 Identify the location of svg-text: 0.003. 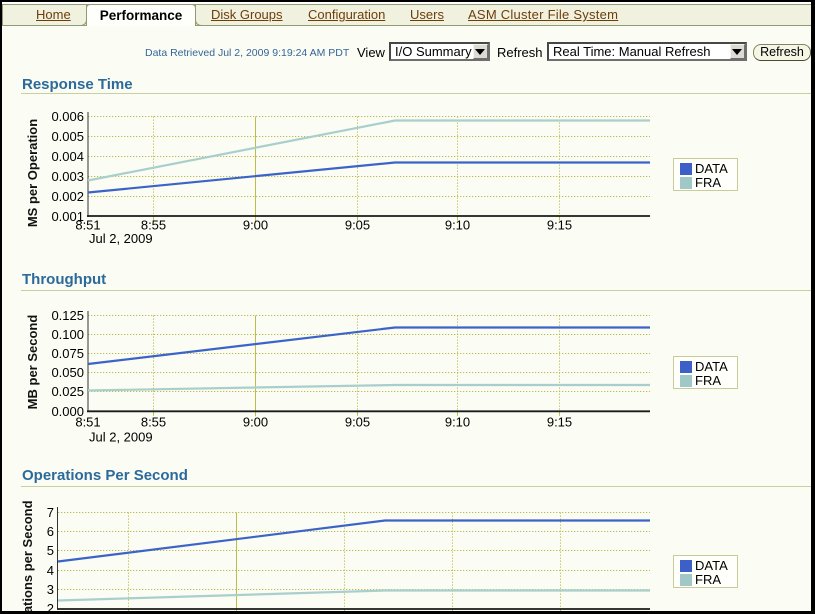
(67, 176).